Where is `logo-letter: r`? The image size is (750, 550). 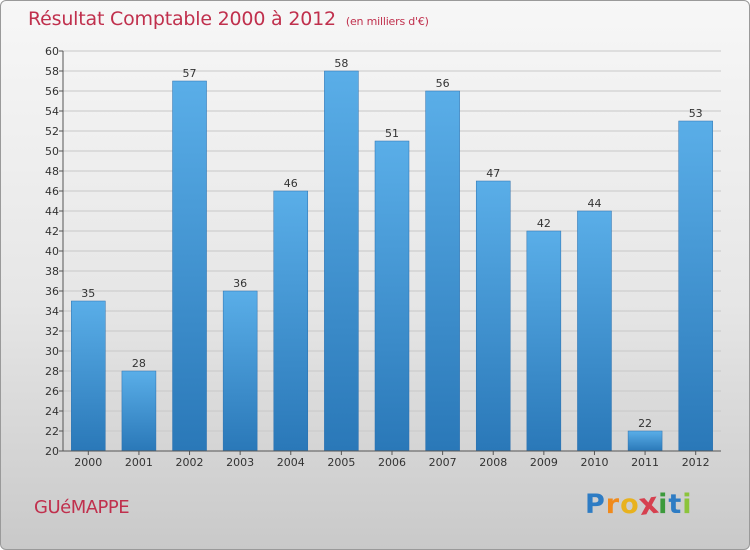 logo-letter: r is located at coordinates (613, 504).